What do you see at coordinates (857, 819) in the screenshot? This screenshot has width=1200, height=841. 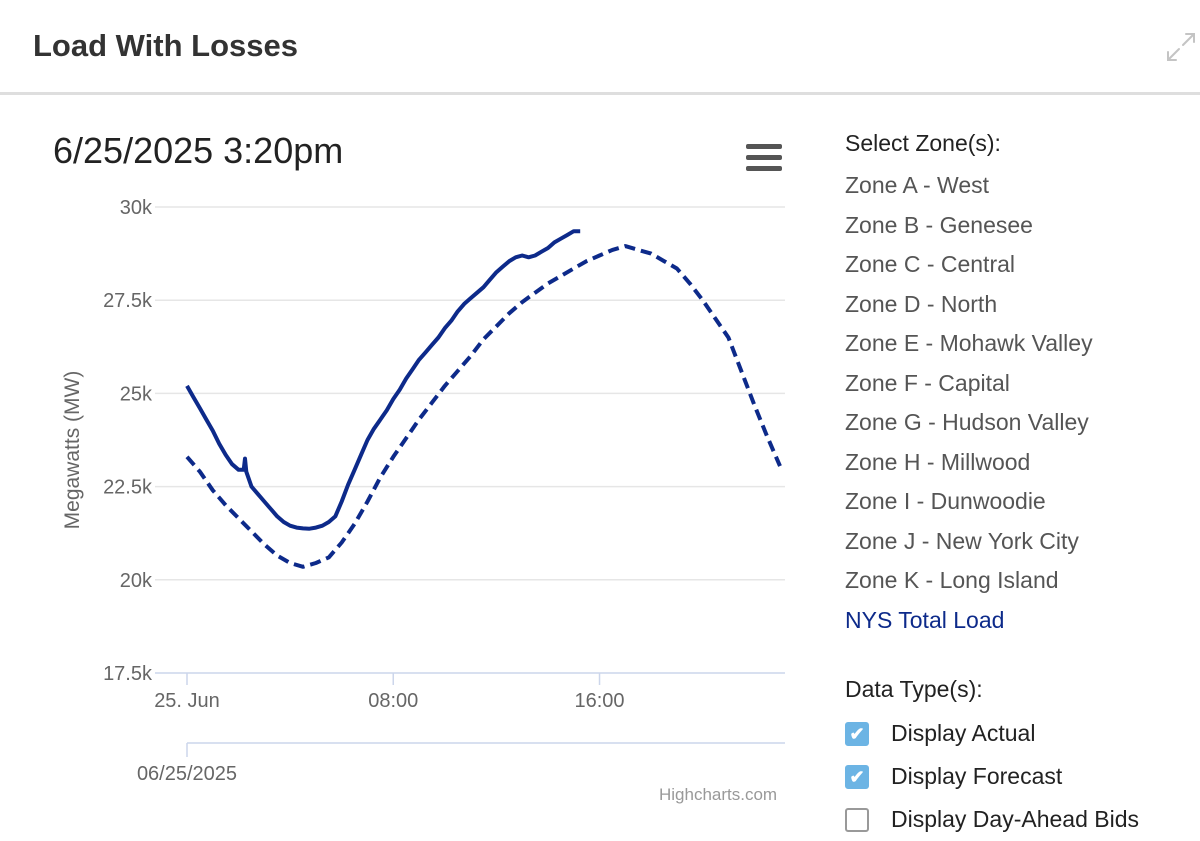 I see `checkbox` at bounding box center [857, 819].